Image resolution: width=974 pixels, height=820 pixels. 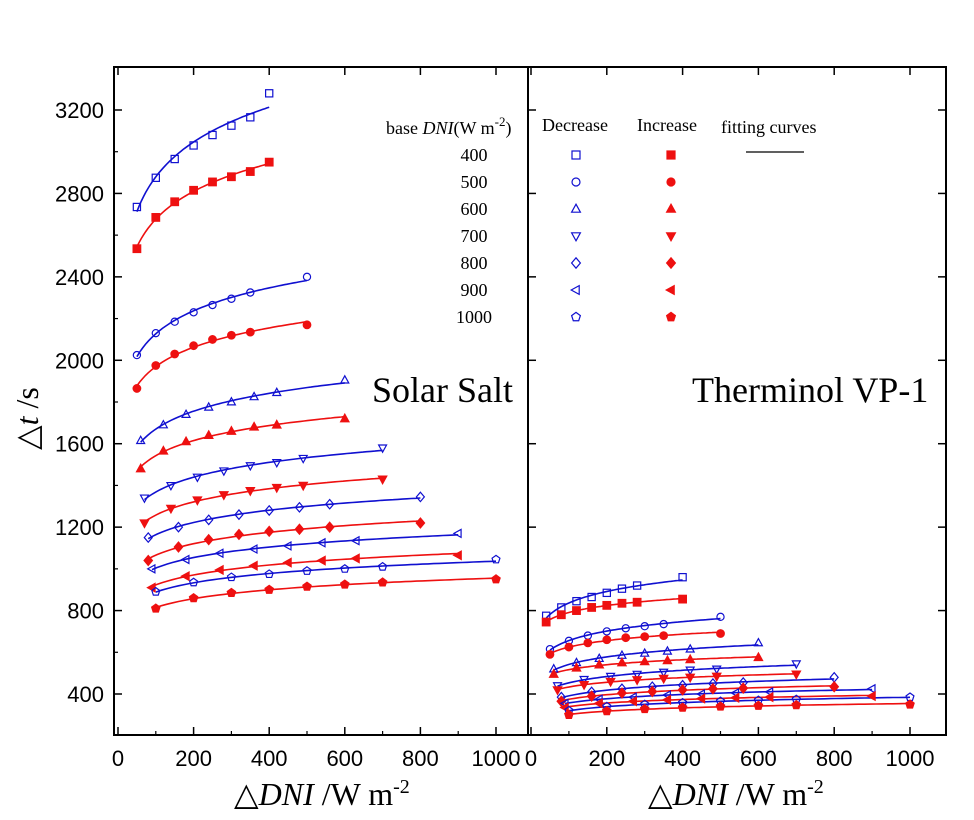 I want to click on legend-base-value: 700, so click(x=474, y=236).